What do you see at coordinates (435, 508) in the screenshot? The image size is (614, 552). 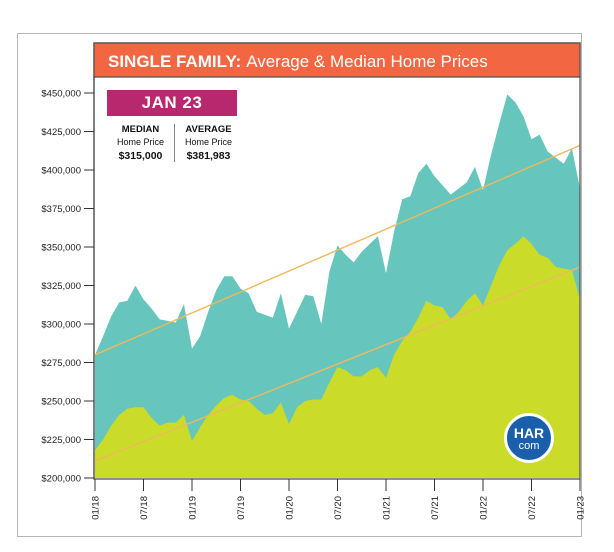 I see `x-tick-label: 07/21` at bounding box center [435, 508].